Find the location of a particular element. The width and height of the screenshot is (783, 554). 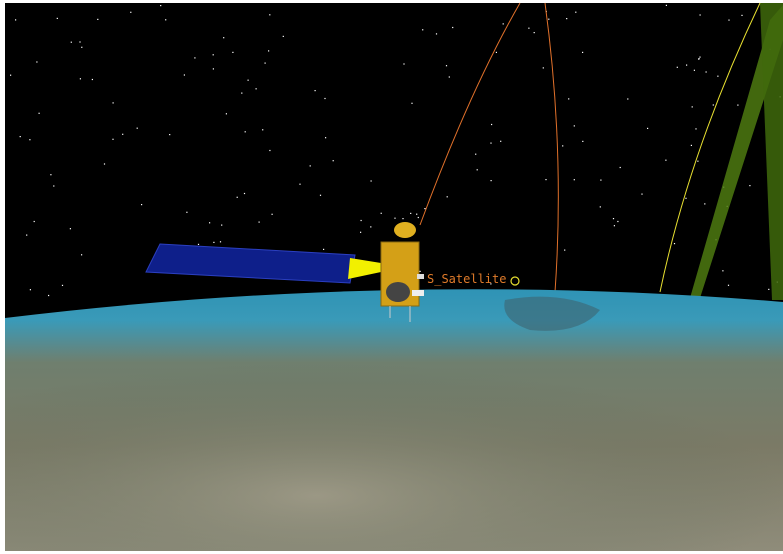

sensor-cone is located at coordinates (771, 151).